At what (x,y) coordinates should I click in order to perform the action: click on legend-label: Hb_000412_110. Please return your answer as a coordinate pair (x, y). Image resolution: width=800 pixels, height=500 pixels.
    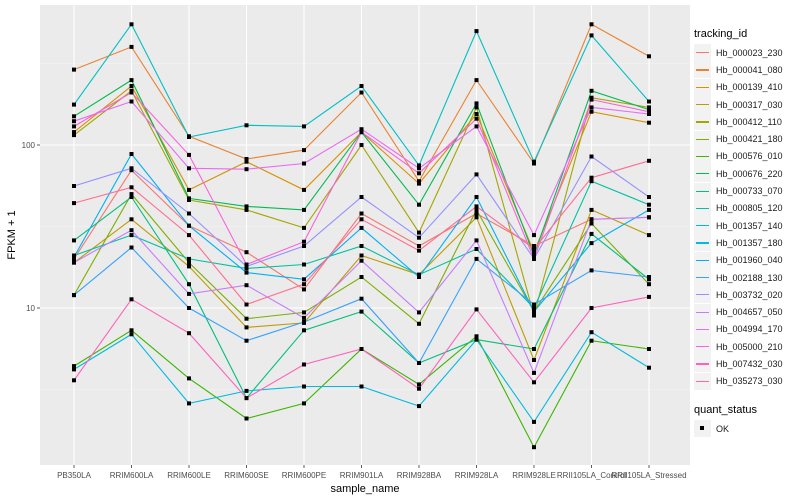
    Looking at the image, I should click on (749, 121).